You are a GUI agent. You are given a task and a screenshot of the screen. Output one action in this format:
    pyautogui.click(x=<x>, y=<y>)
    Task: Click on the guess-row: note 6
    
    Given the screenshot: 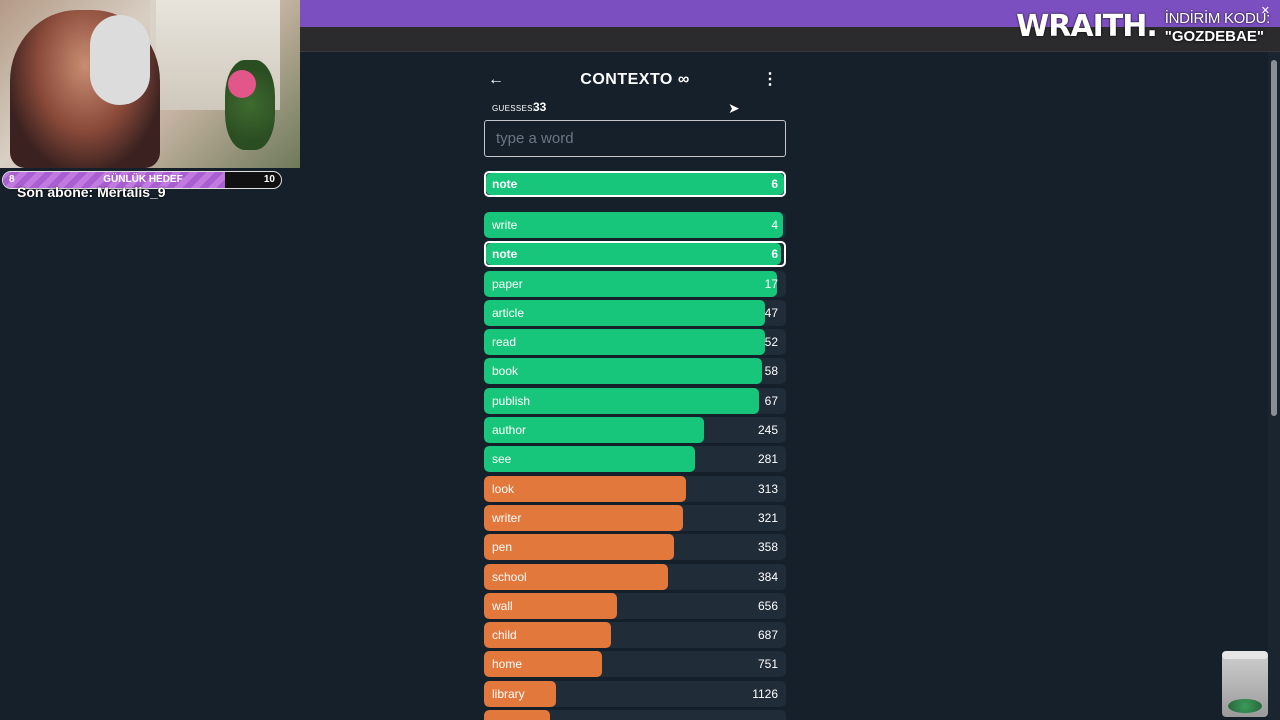 What is the action you would take?
    pyautogui.click(x=635, y=254)
    